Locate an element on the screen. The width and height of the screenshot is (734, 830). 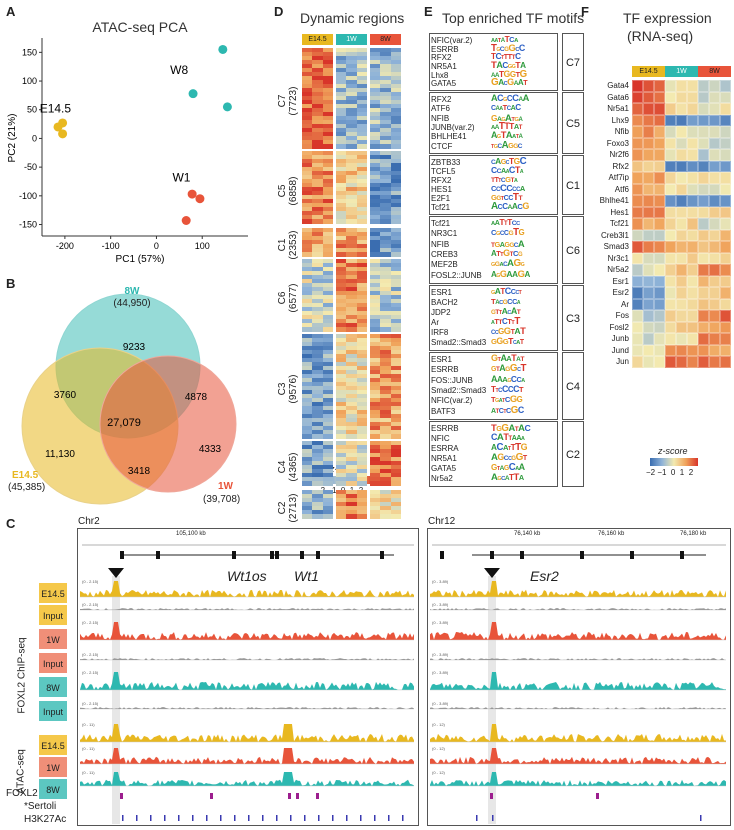
track-label-8w: 8W is located at coordinates (53, 687).